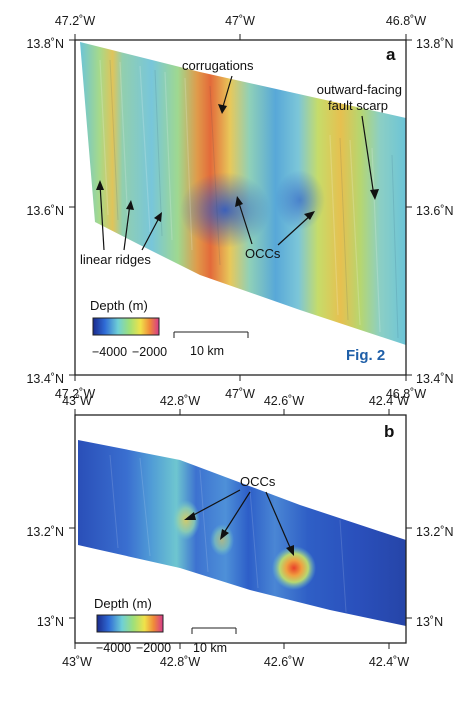  Describe the element at coordinates (225, 210) in the screenshot. I see `panel-a-deep-basin` at that location.